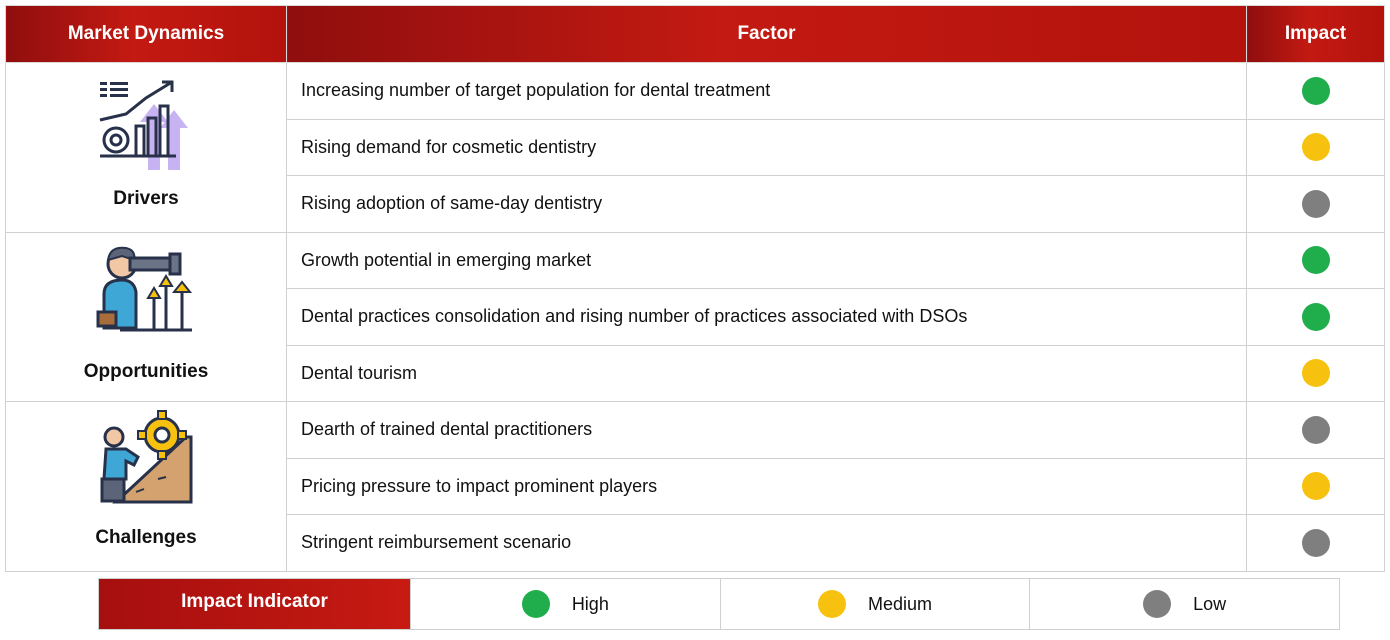 The image size is (1390, 640). Describe the element at coordinates (766, 34) in the screenshot. I see `header-factor: Factor` at that location.